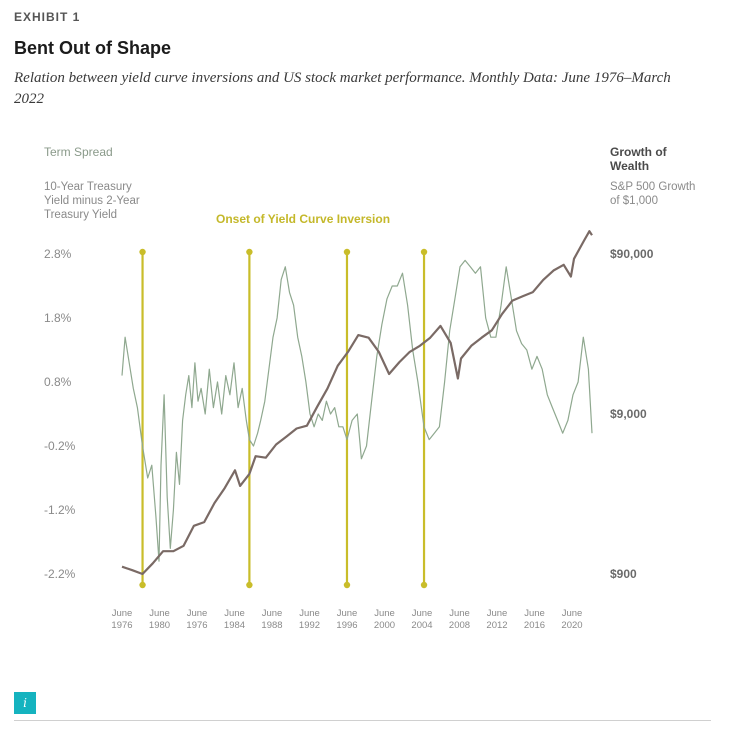  Describe the element at coordinates (421, 625) in the screenshot. I see `x-tick-label: 2004` at that location.